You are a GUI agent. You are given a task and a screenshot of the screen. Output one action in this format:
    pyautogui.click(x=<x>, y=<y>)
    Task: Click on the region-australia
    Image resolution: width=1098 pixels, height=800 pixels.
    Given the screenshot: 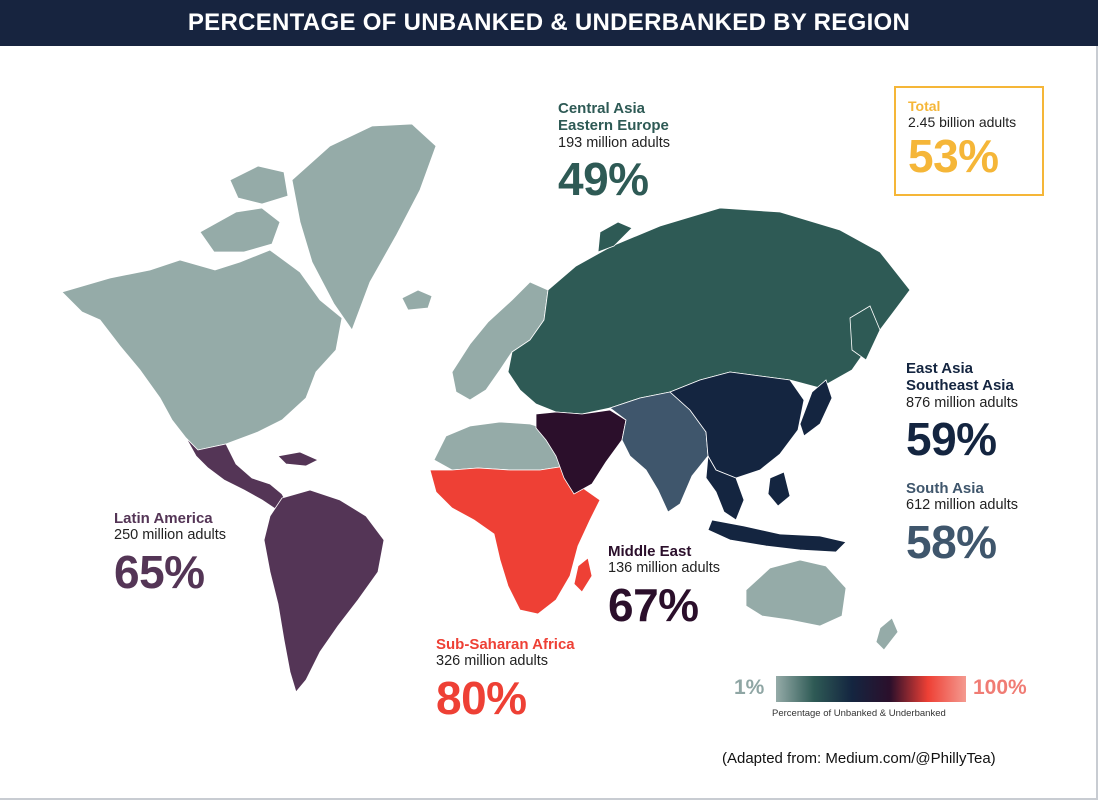 What is the action you would take?
    pyautogui.click(x=796, y=593)
    